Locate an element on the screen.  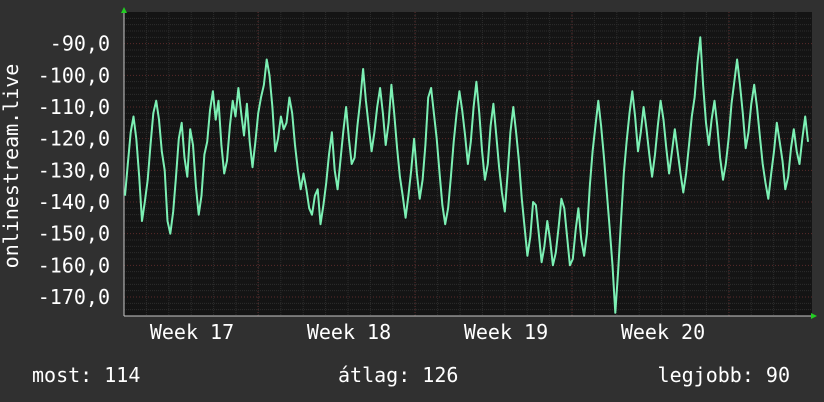
y-tick-label: -100,0 is located at coordinates (74, 75).